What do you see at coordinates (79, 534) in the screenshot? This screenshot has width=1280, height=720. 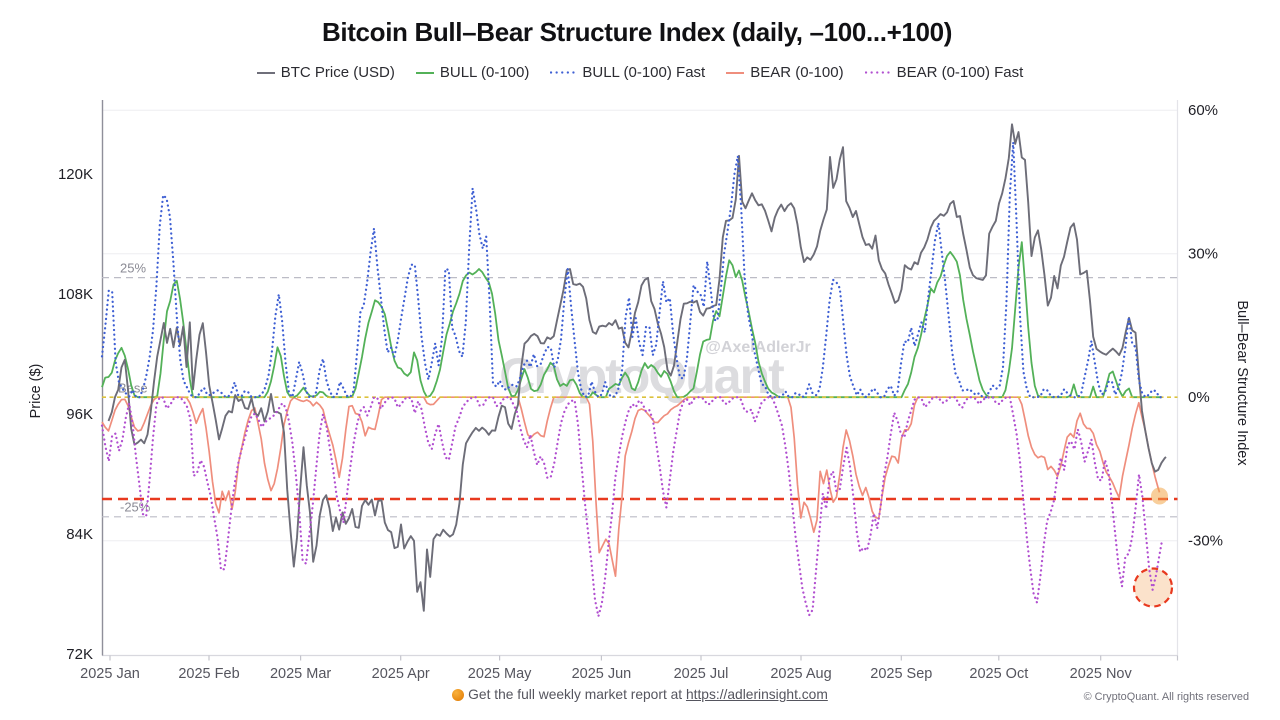 I see `svg-text: 84K` at bounding box center [79, 534].